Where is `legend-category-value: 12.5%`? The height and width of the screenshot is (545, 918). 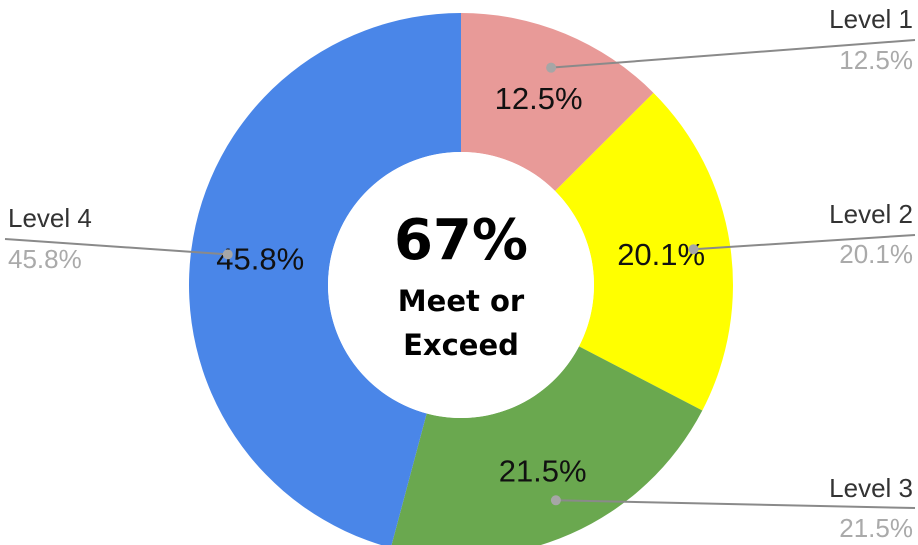
legend-category-value: 12.5% is located at coordinates (876, 60).